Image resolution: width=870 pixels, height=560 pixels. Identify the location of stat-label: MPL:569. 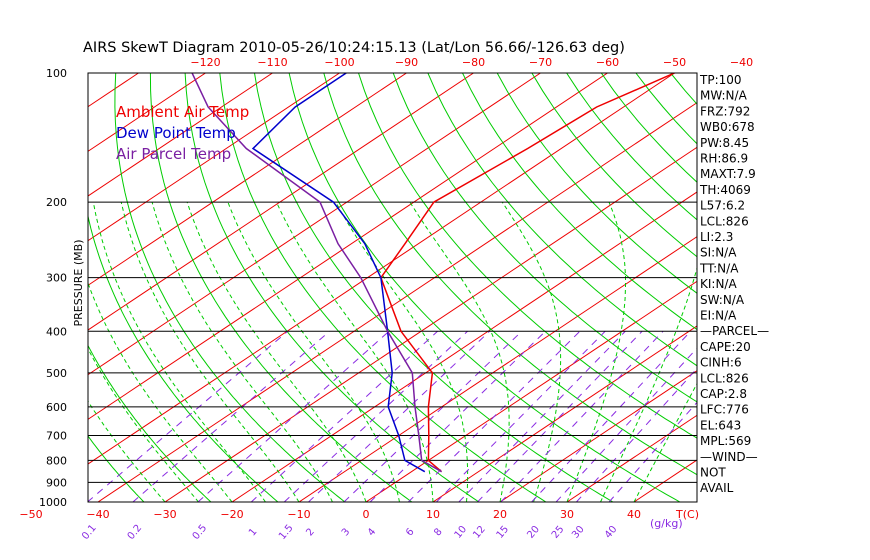
(725, 441).